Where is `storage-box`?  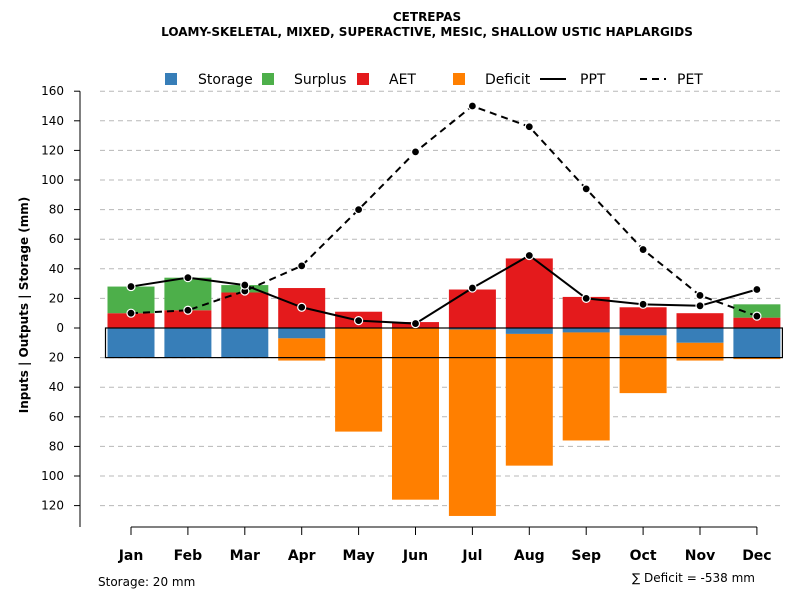
storage-box is located at coordinates (444, 343).